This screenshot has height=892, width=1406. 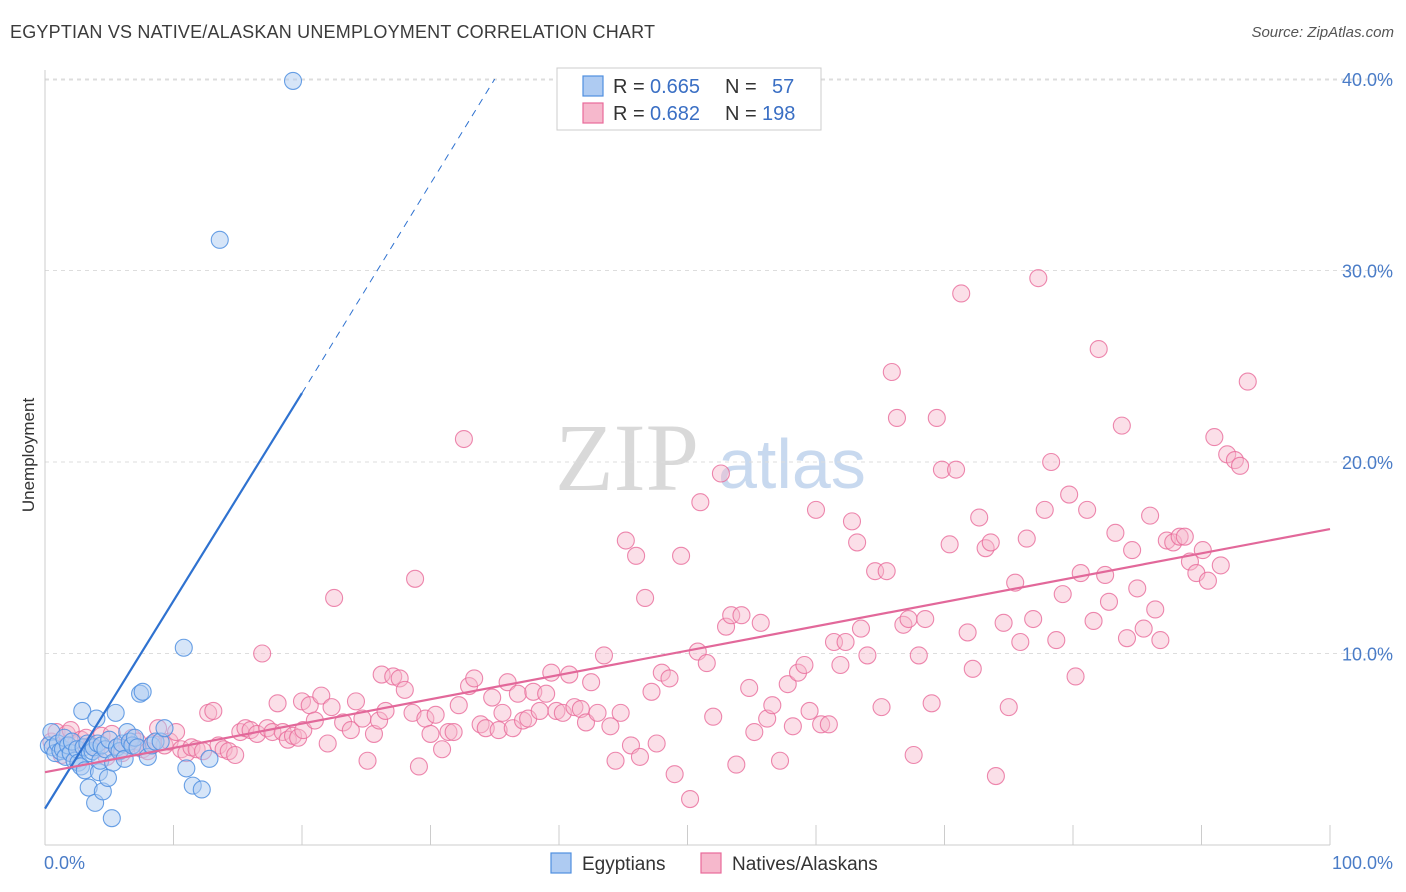 What do you see at coordinates (623, 864) in the screenshot?
I see `bottom-legend-label-egyptians: Egyptians` at bounding box center [623, 864].